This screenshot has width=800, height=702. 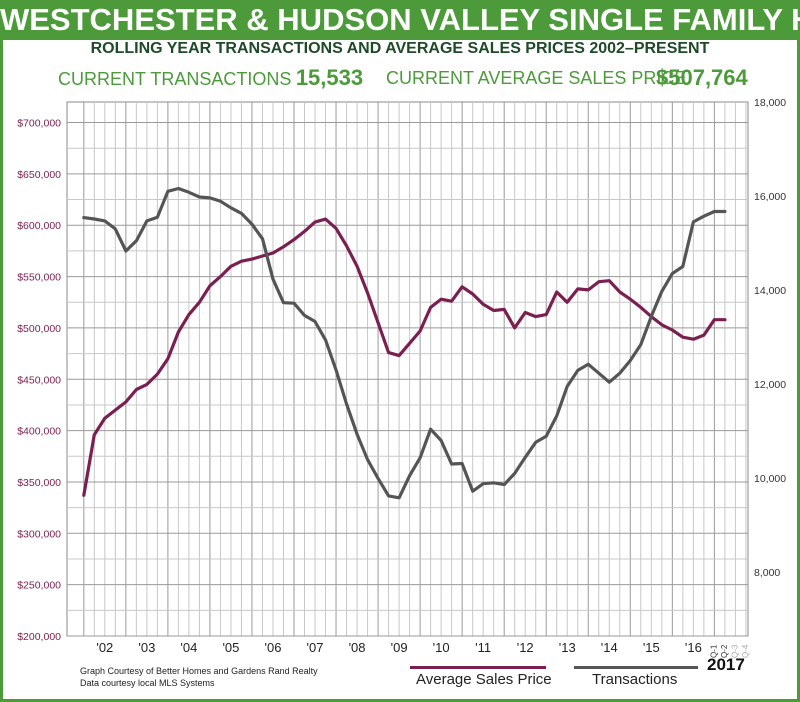 I want to click on x-axis-tick-label: '06, so click(x=273, y=647).